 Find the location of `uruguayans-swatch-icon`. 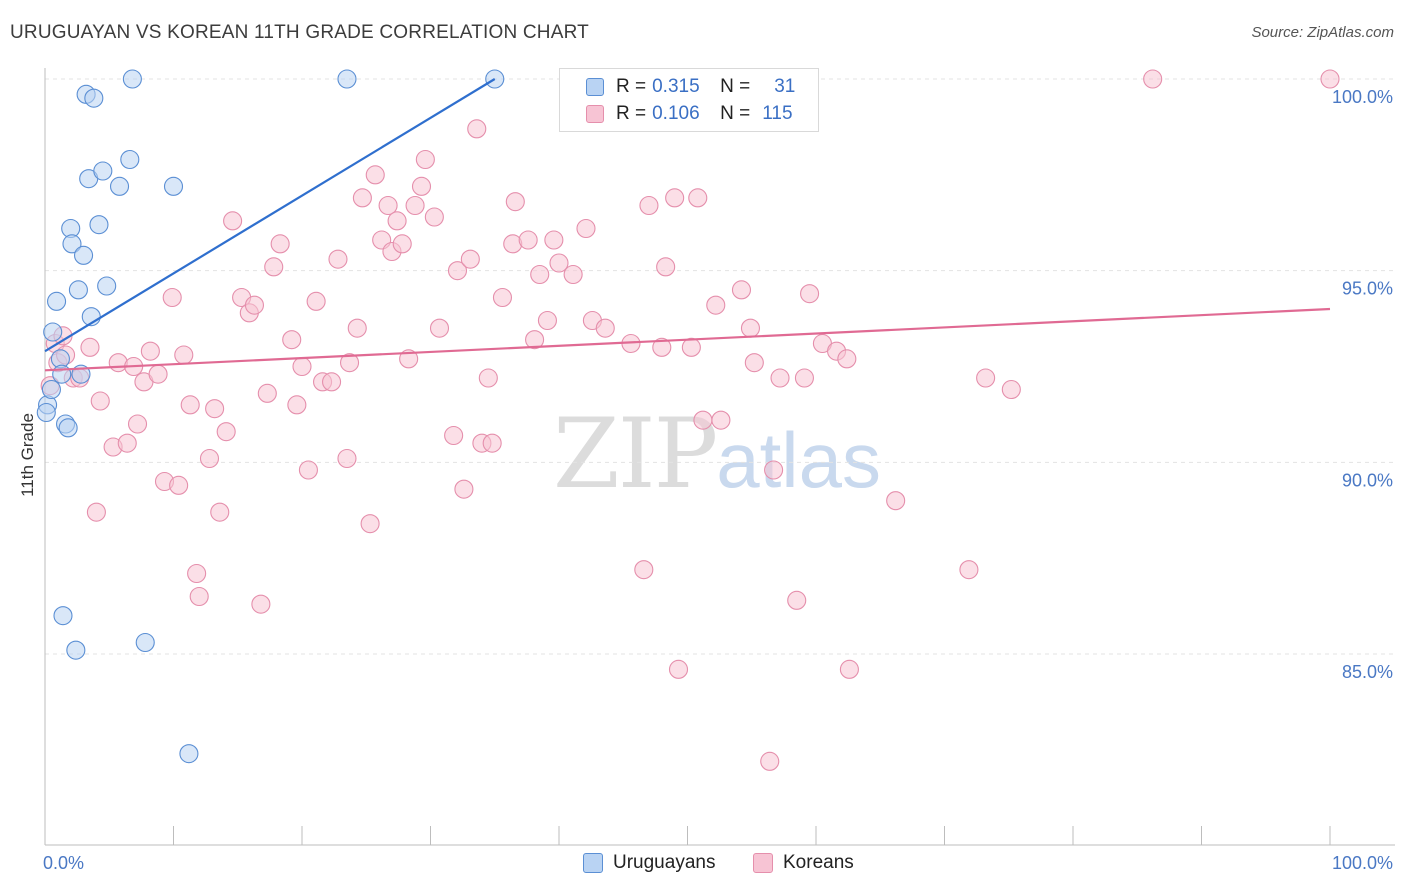

uruguayans-swatch-icon is located at coordinates (595, 87).